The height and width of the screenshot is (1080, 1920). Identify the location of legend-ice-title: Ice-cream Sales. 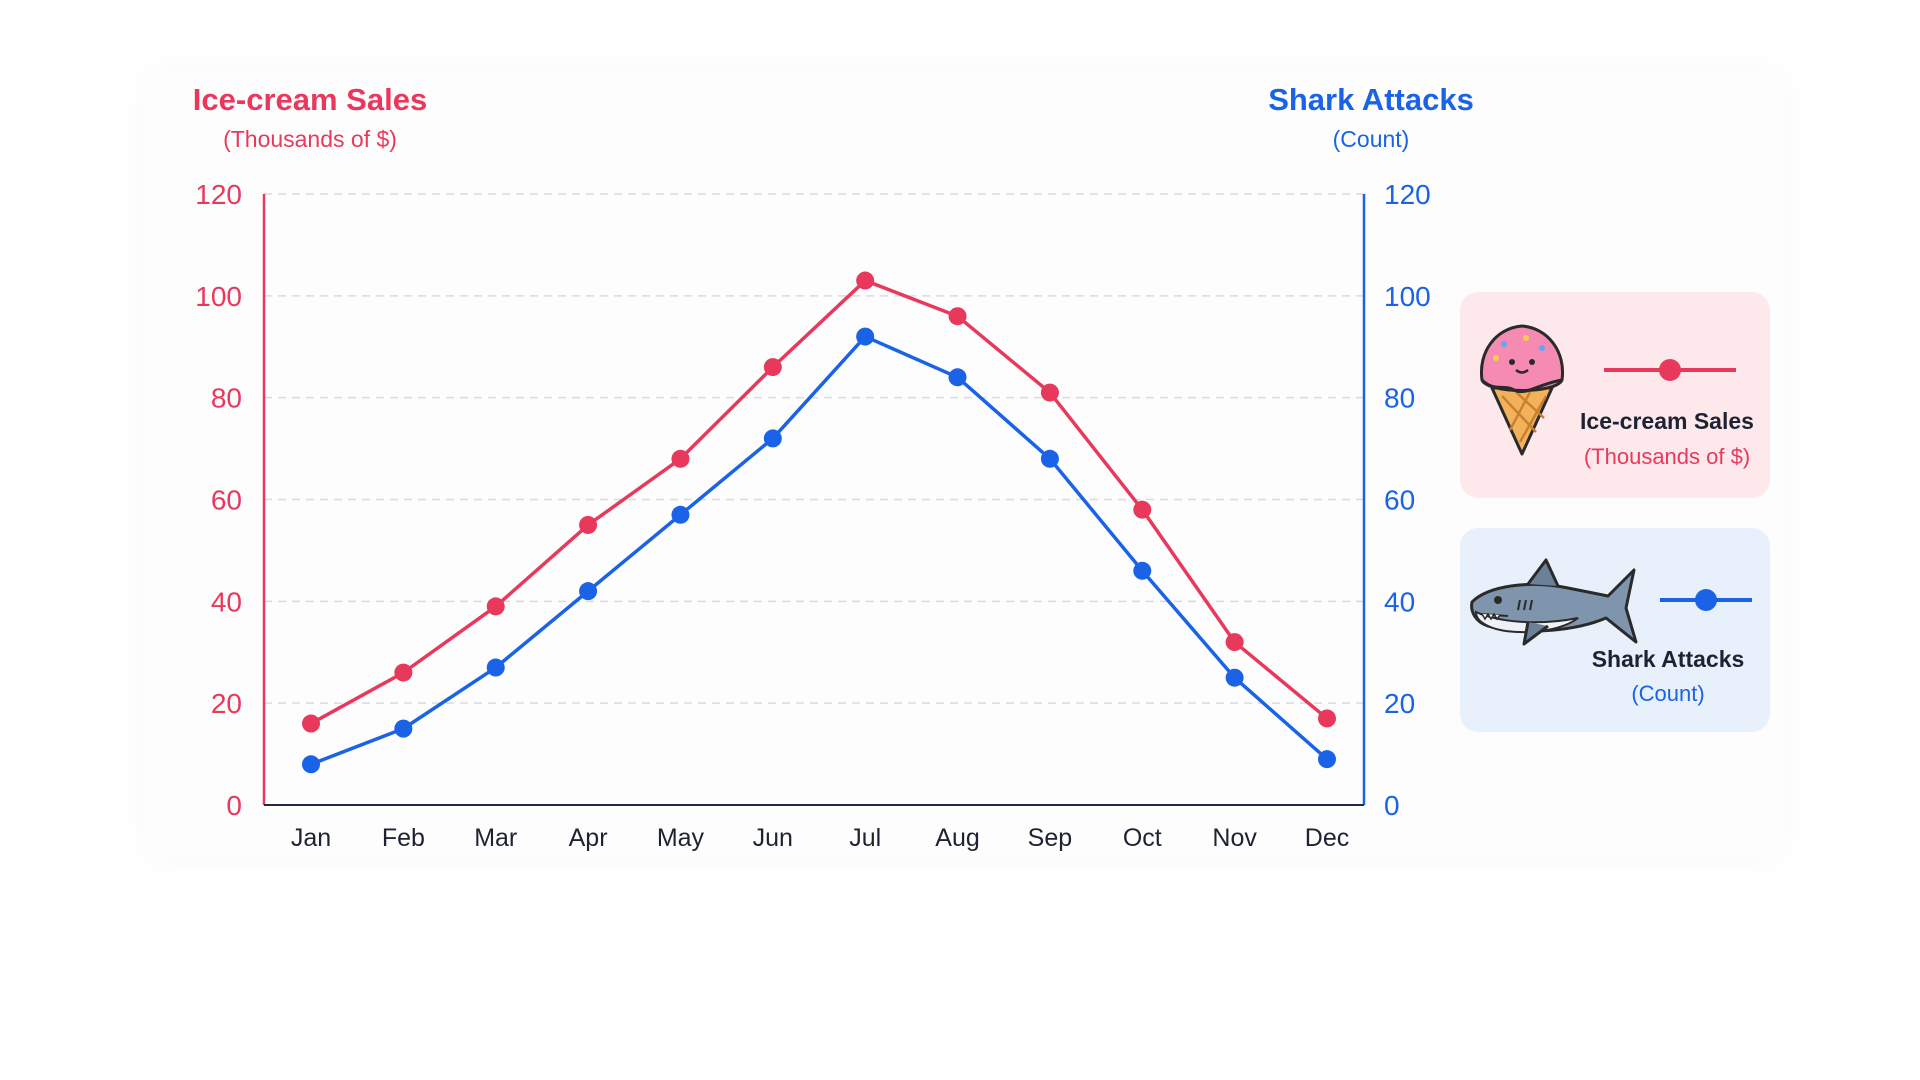
(1667, 421).